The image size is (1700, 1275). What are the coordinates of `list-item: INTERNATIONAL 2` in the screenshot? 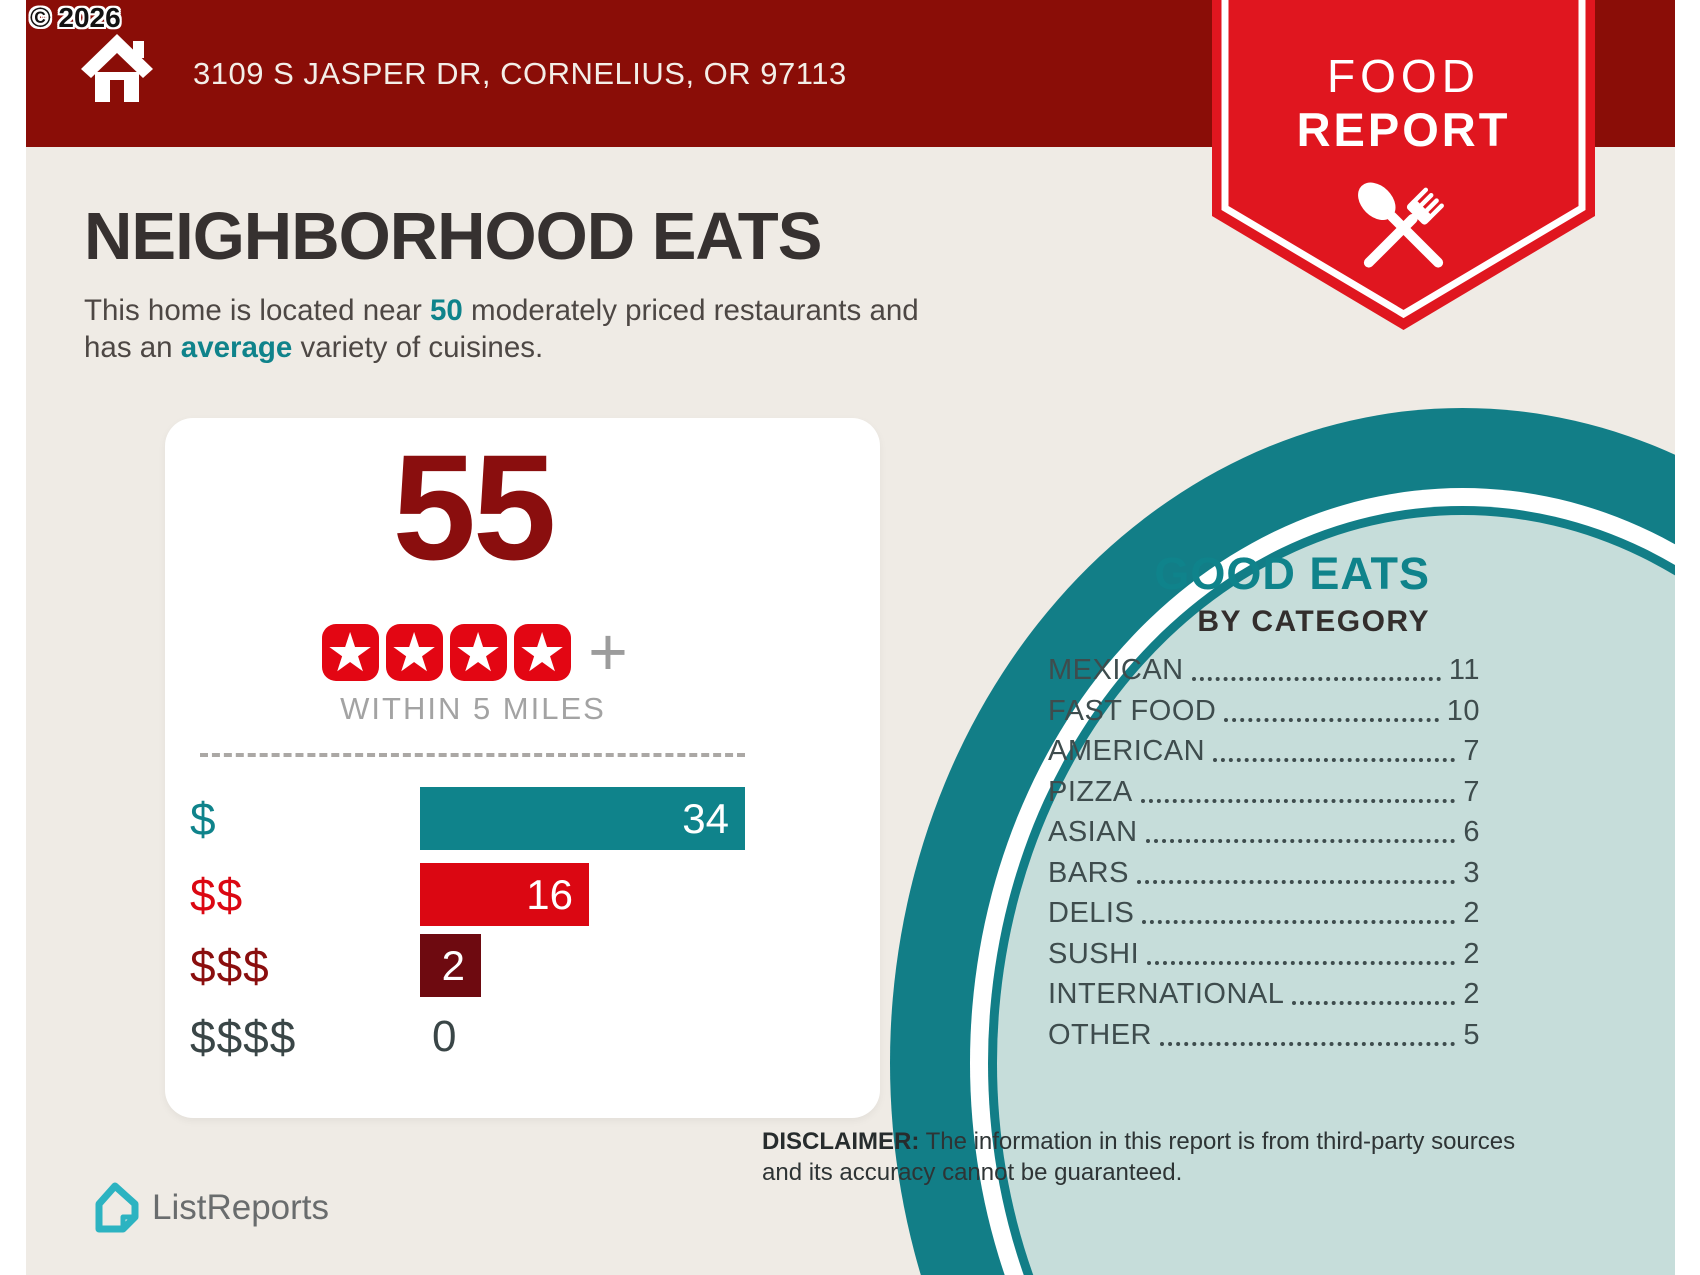 It's located at (1264, 994).